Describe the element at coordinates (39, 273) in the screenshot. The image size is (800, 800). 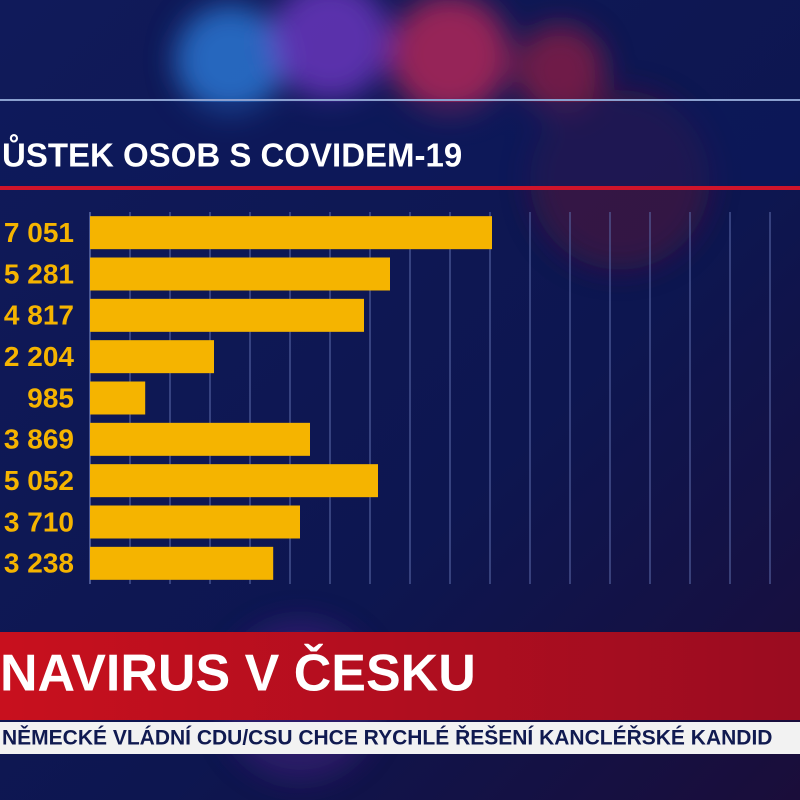
I see `category-label: 5 281` at that location.